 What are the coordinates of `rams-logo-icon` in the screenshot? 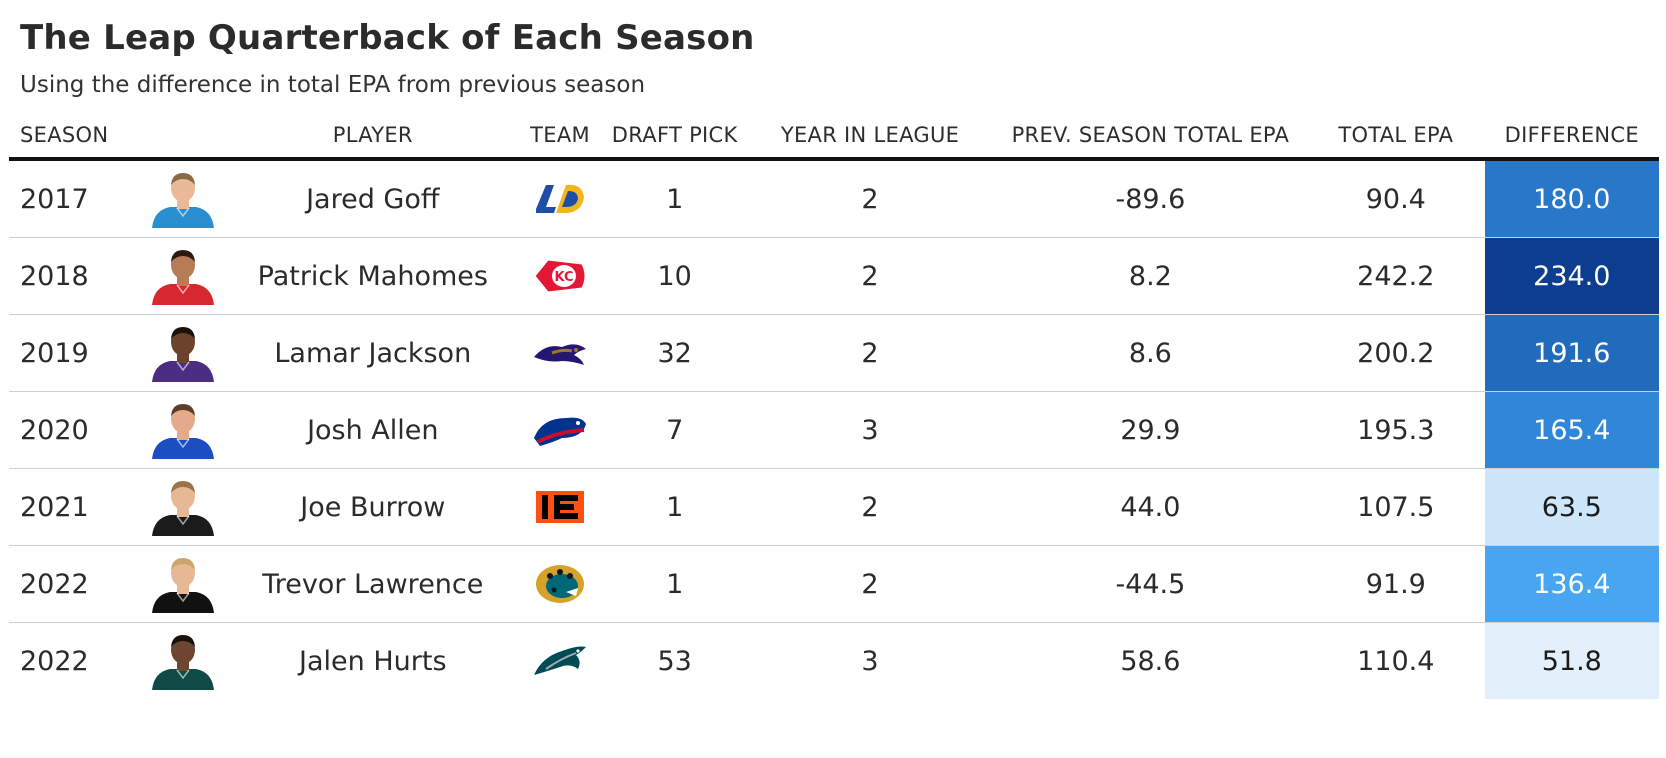 It's located at (560, 198).